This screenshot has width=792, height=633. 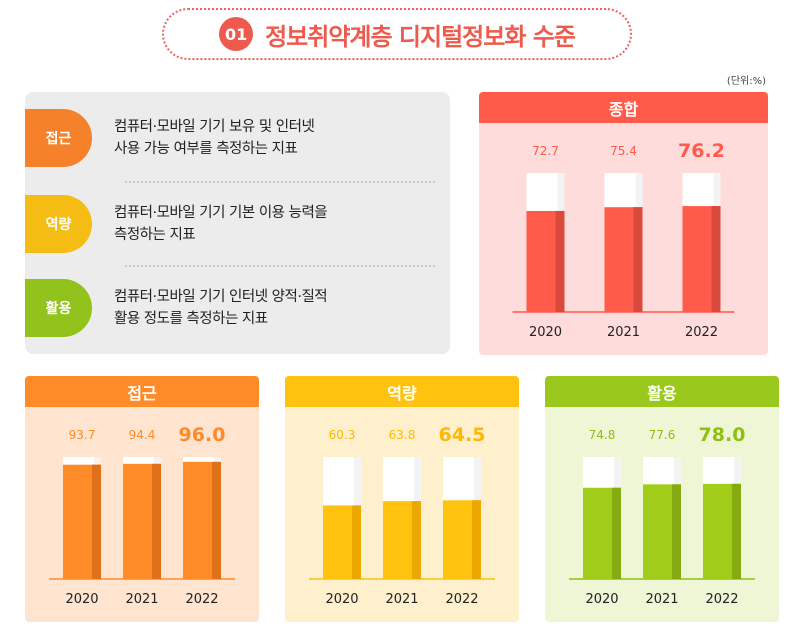 What do you see at coordinates (142, 515) in the screenshot?
I see `chart-access: 93.7 2020 94.4 2021 96.0 2022` at bounding box center [142, 515].